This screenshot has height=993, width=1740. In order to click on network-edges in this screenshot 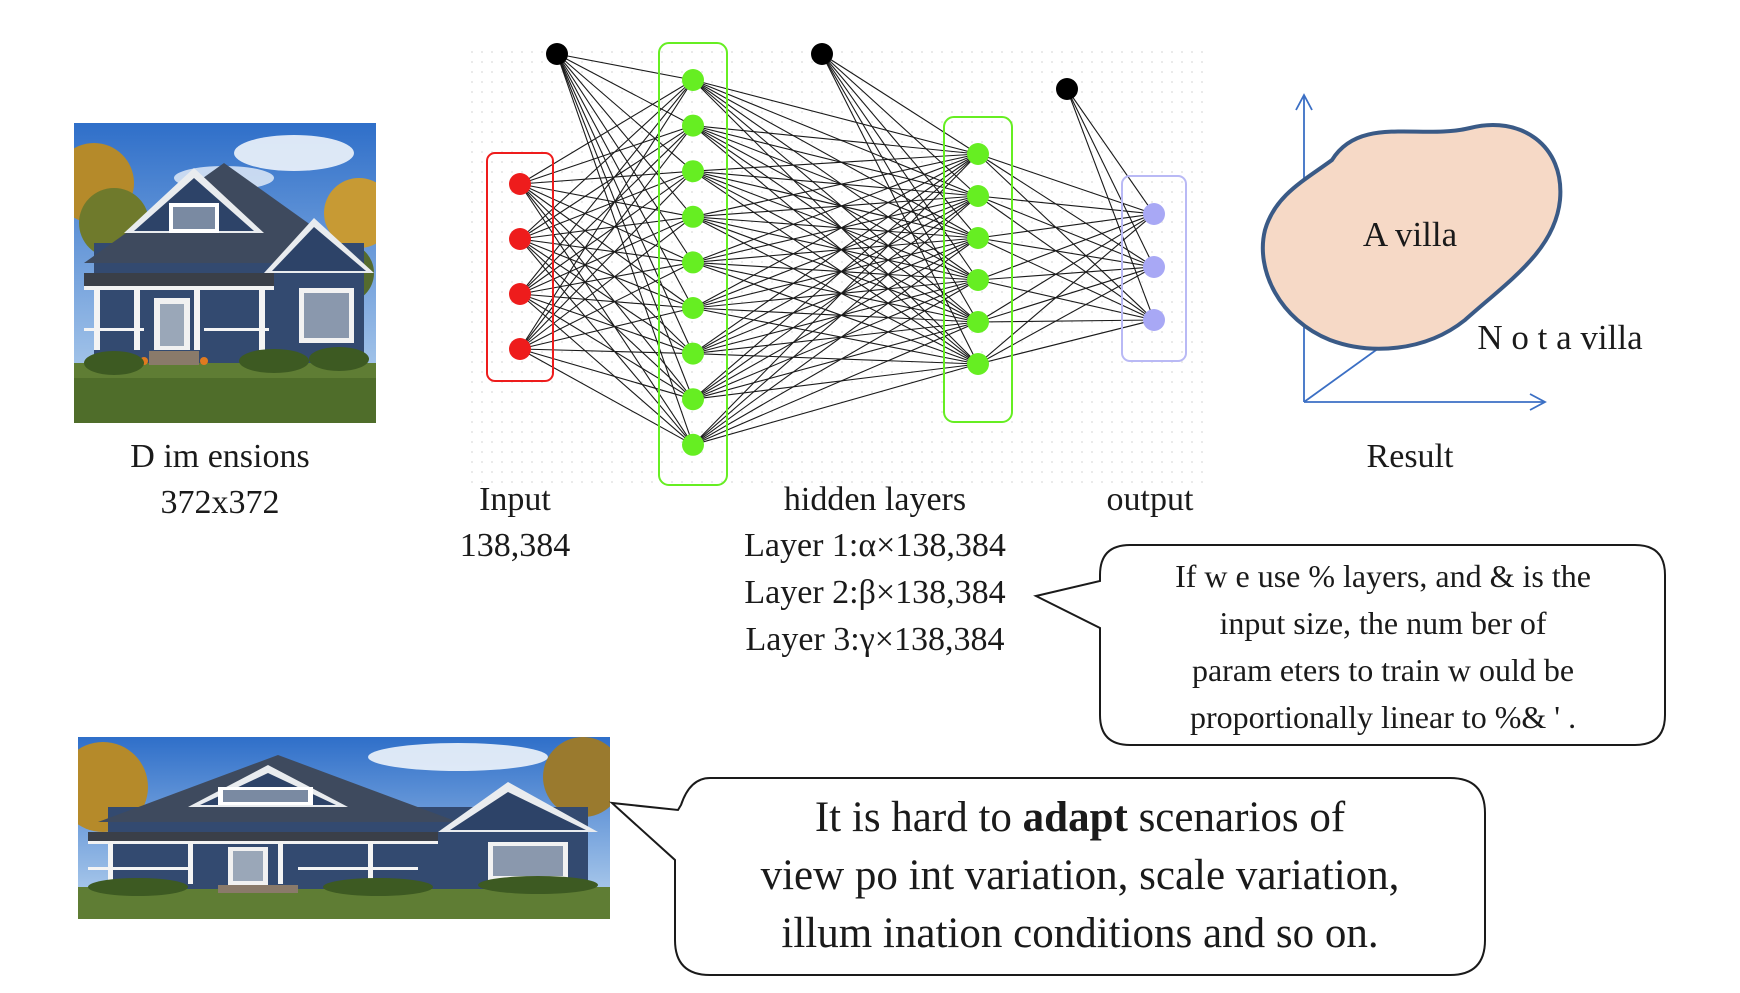, I will do `click(837, 249)`.